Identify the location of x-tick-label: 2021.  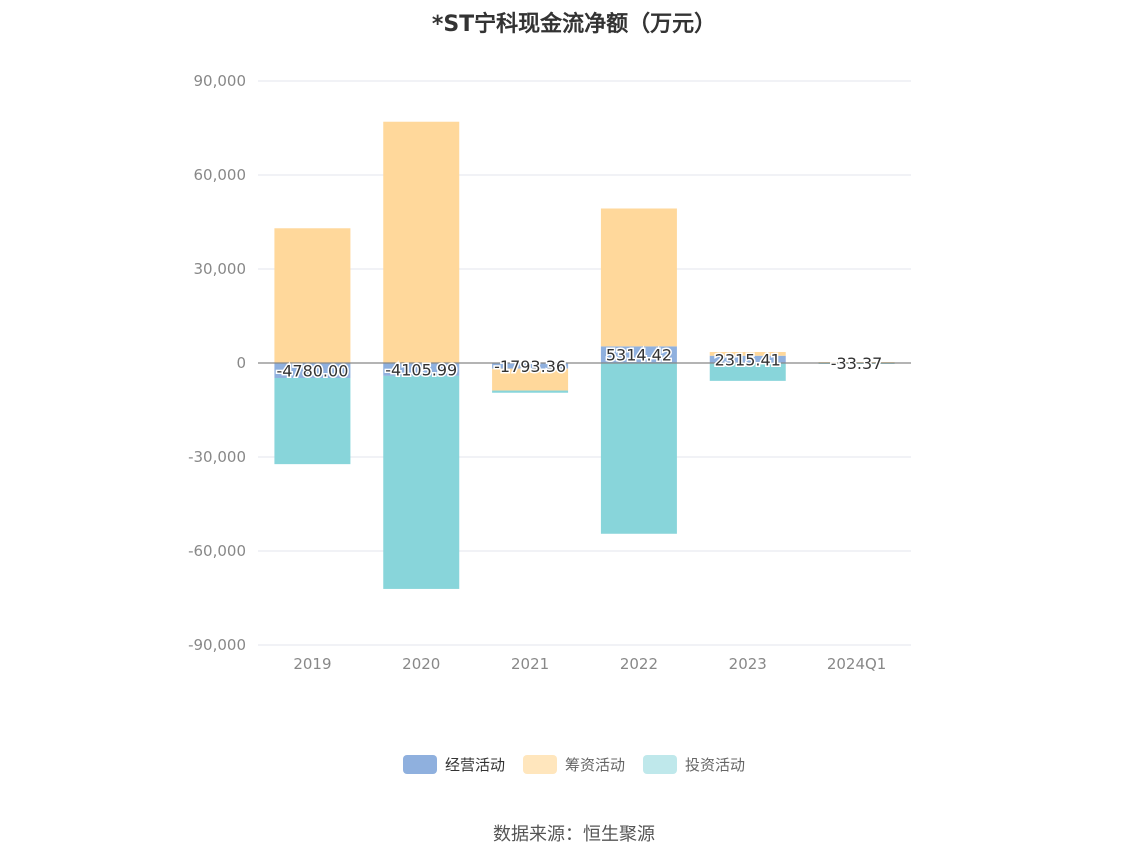
(530, 664).